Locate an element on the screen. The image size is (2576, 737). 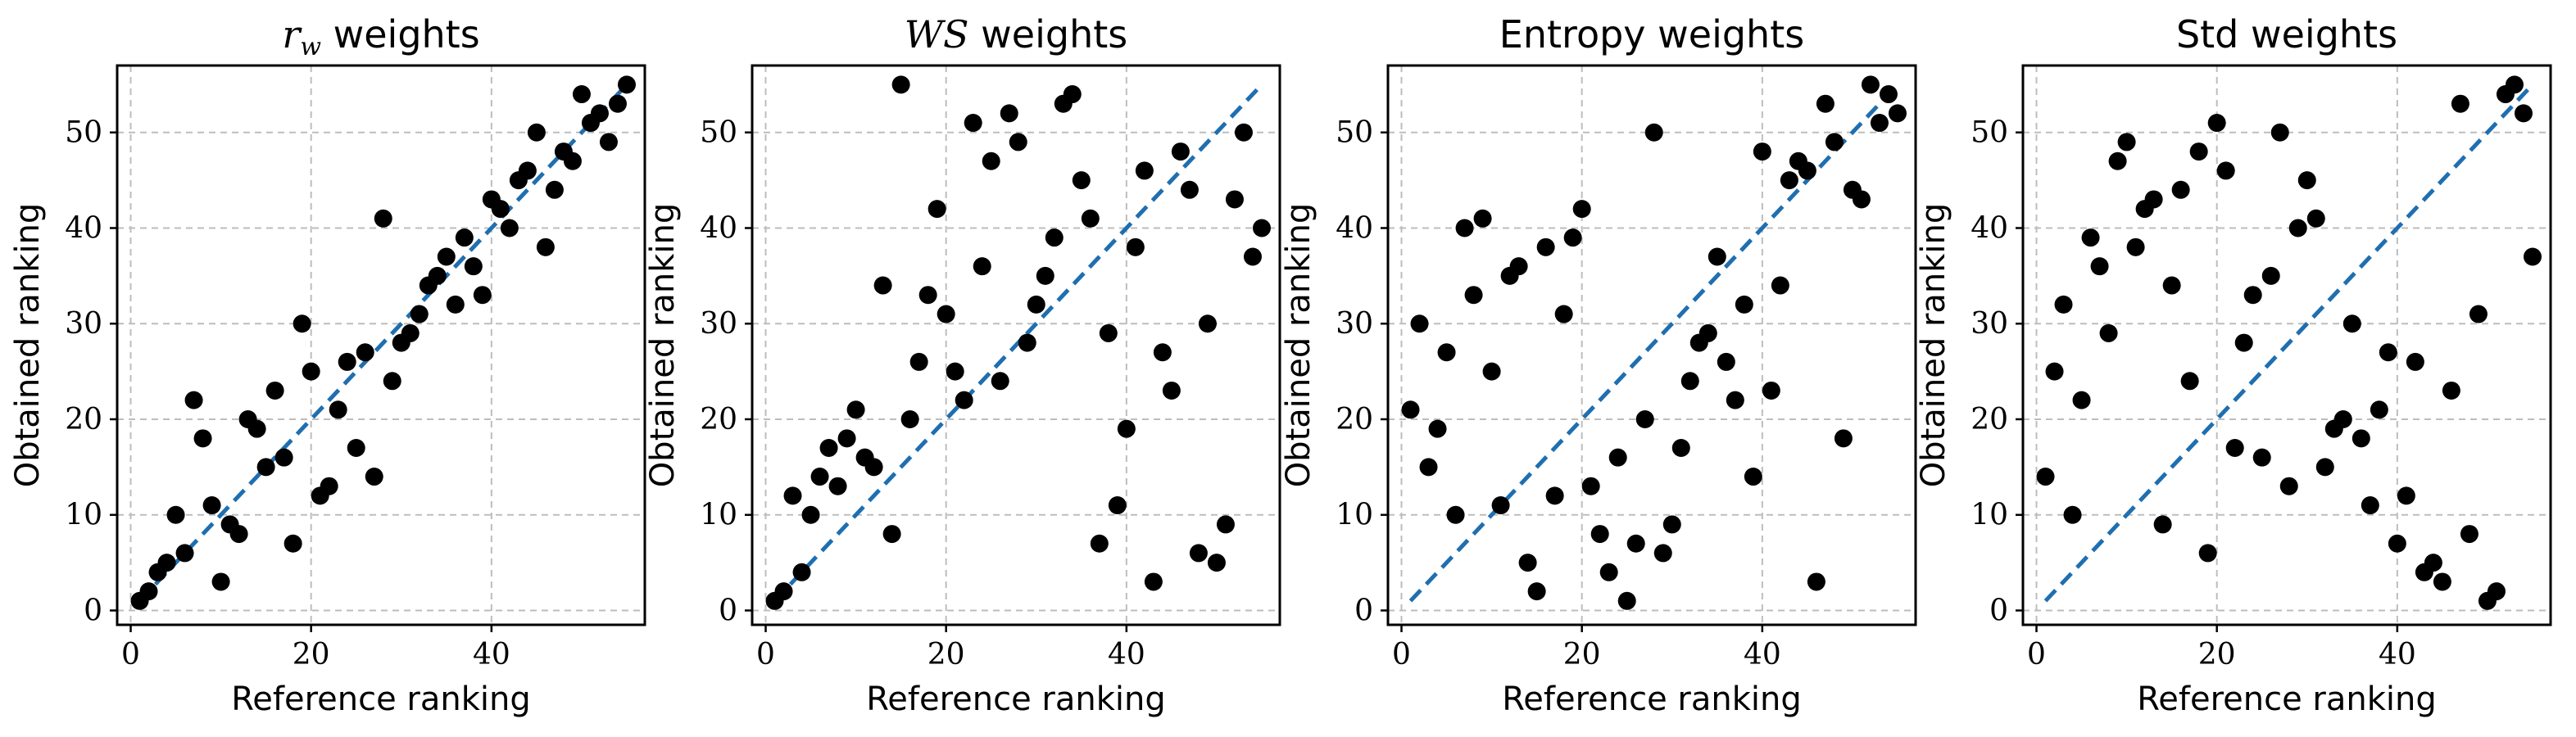
y-tick-label: 0 is located at coordinates (93, 610).